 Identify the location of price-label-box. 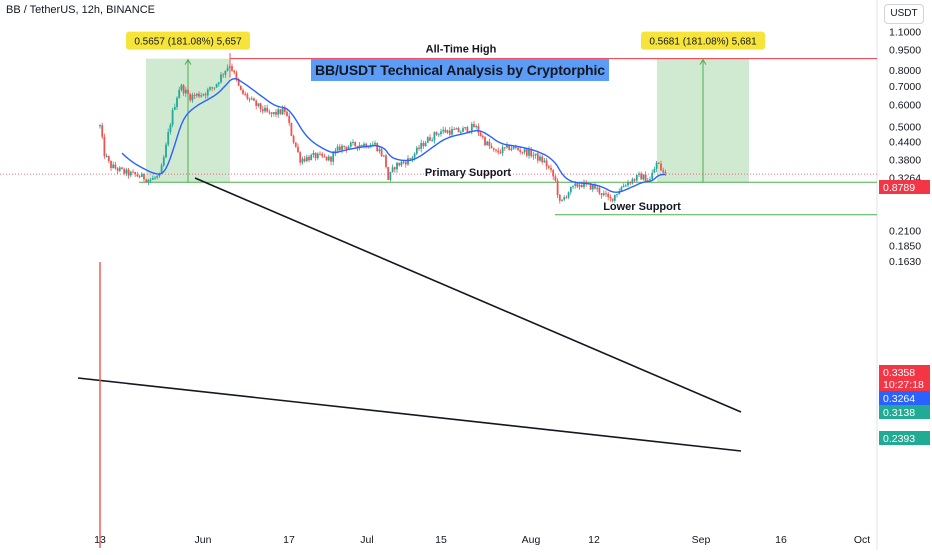
(904, 384).